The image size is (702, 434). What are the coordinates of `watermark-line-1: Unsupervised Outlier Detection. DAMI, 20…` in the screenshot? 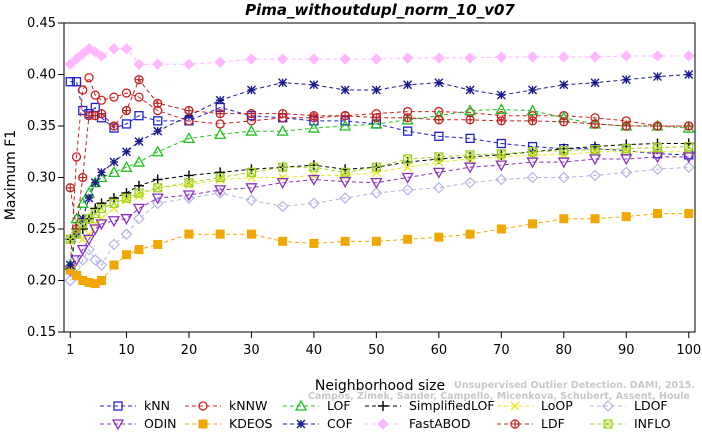 It's located at (574, 385).